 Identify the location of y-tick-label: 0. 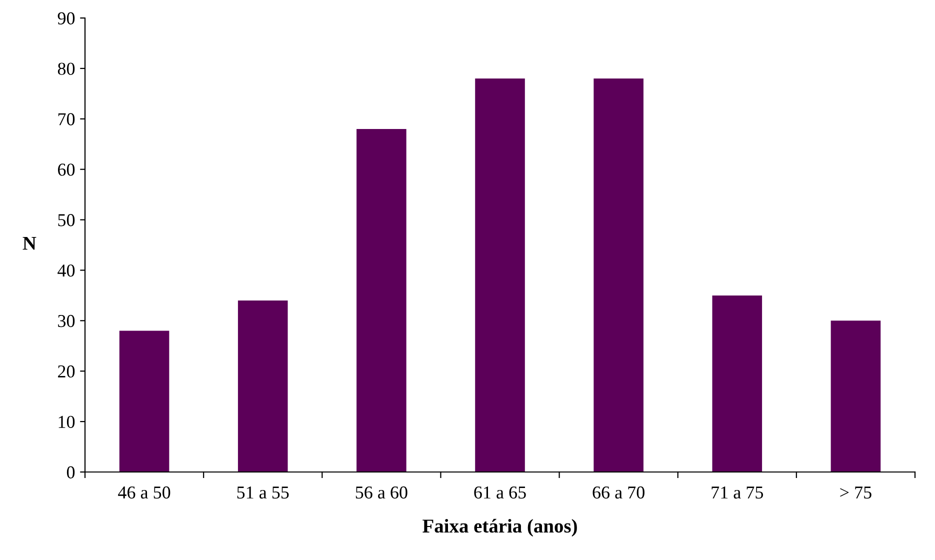
(70, 472).